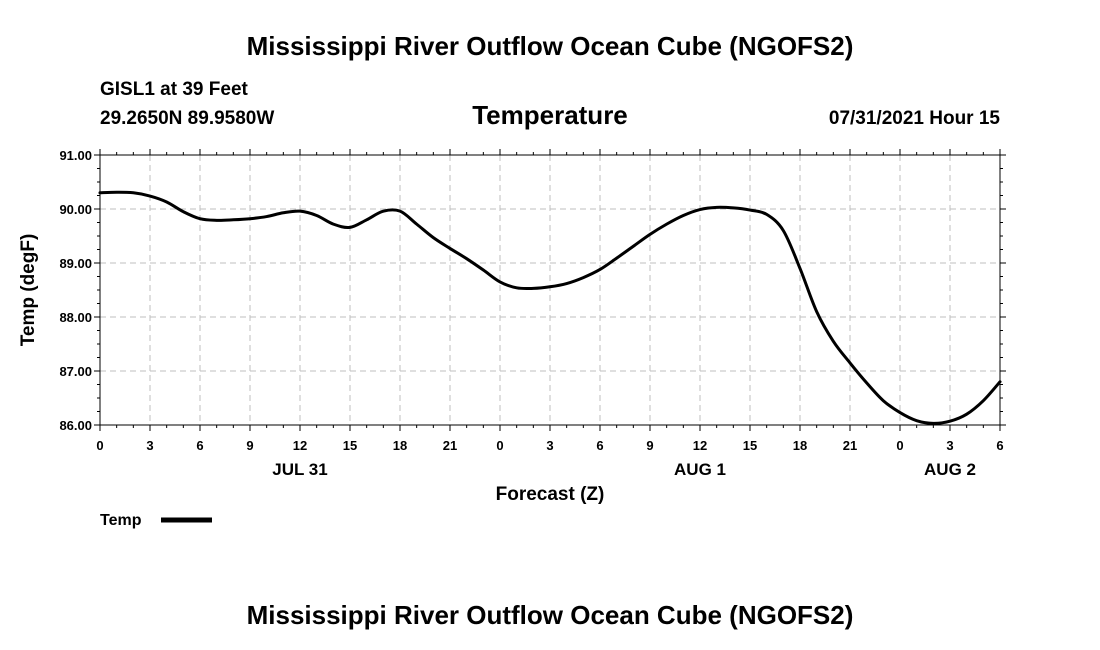  I want to click on legend-label-temp: Temp, so click(121, 520).